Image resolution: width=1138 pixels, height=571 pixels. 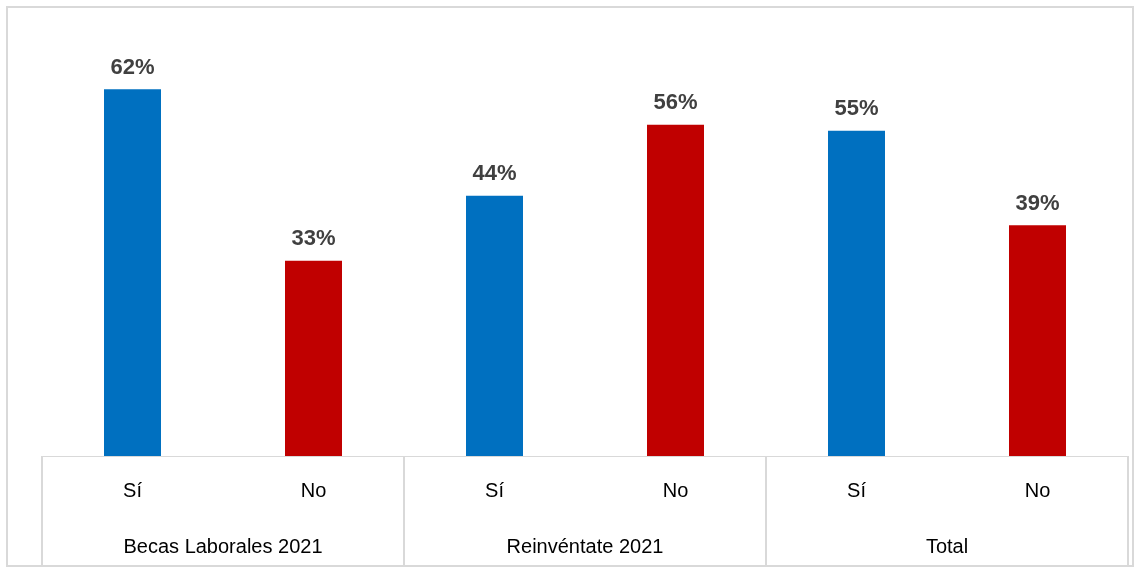 I want to click on text: Total, so click(x=947, y=546).